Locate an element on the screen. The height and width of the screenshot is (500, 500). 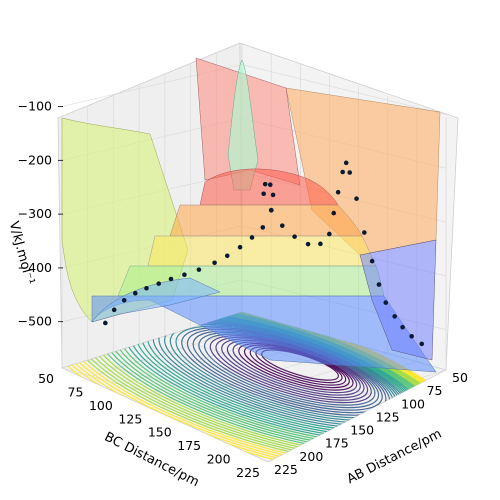
x-tick-label: 125 is located at coordinates (388, 416).